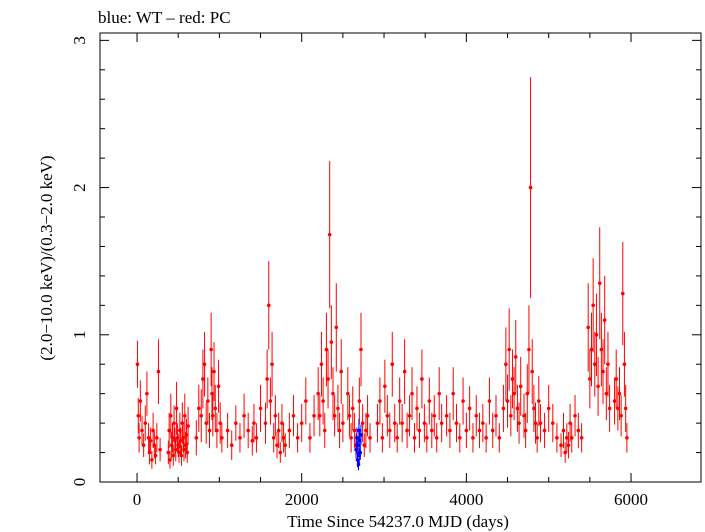  I want to click on series-wt, so click(358, 444).